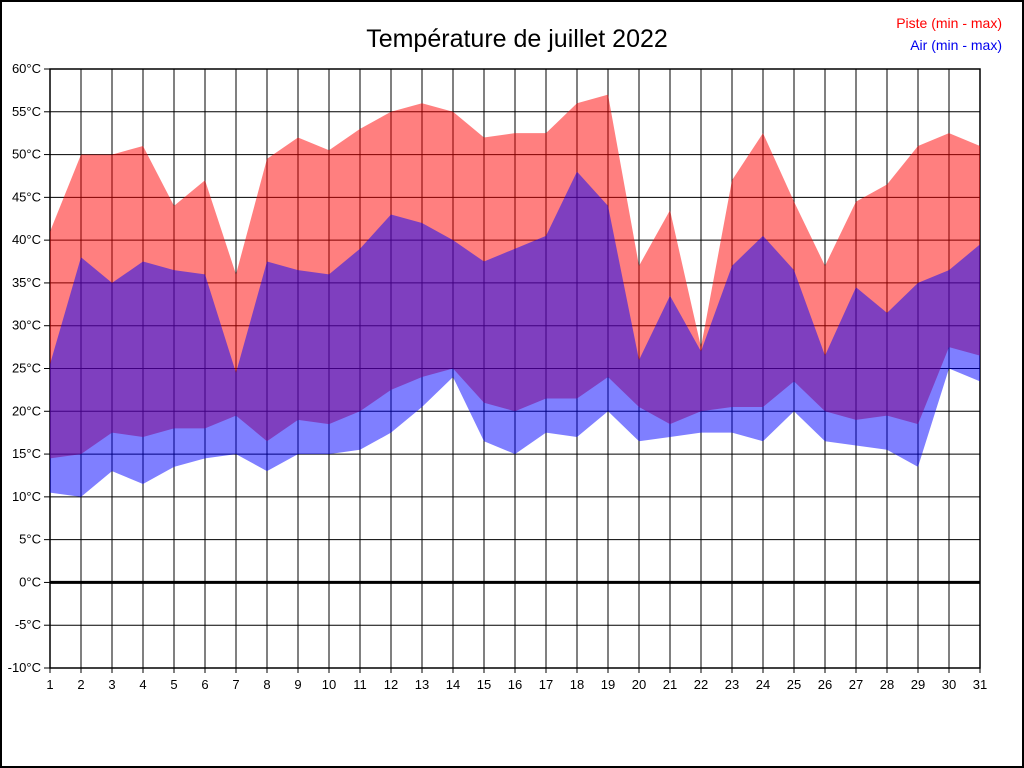 This screenshot has width=1024, height=768. I want to click on y-tick-label: 20°C, so click(26, 410).